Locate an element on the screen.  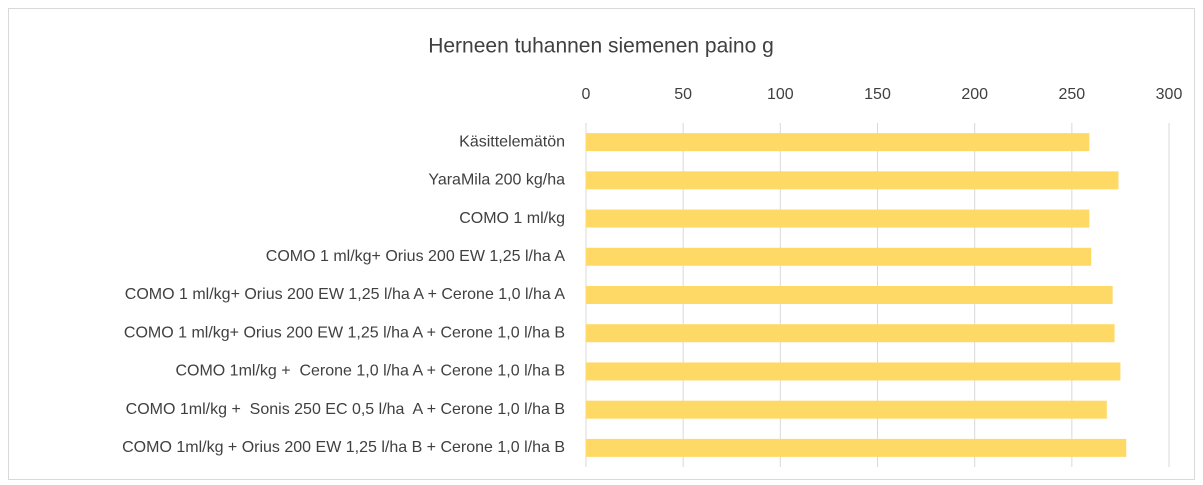
y-tick-label: YaraMila 200 kg/ha is located at coordinates (496, 180).